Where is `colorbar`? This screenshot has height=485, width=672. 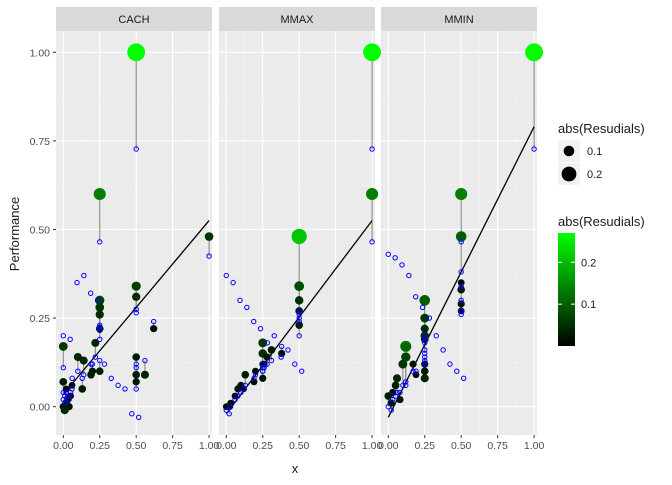
colorbar is located at coordinates (566, 289).